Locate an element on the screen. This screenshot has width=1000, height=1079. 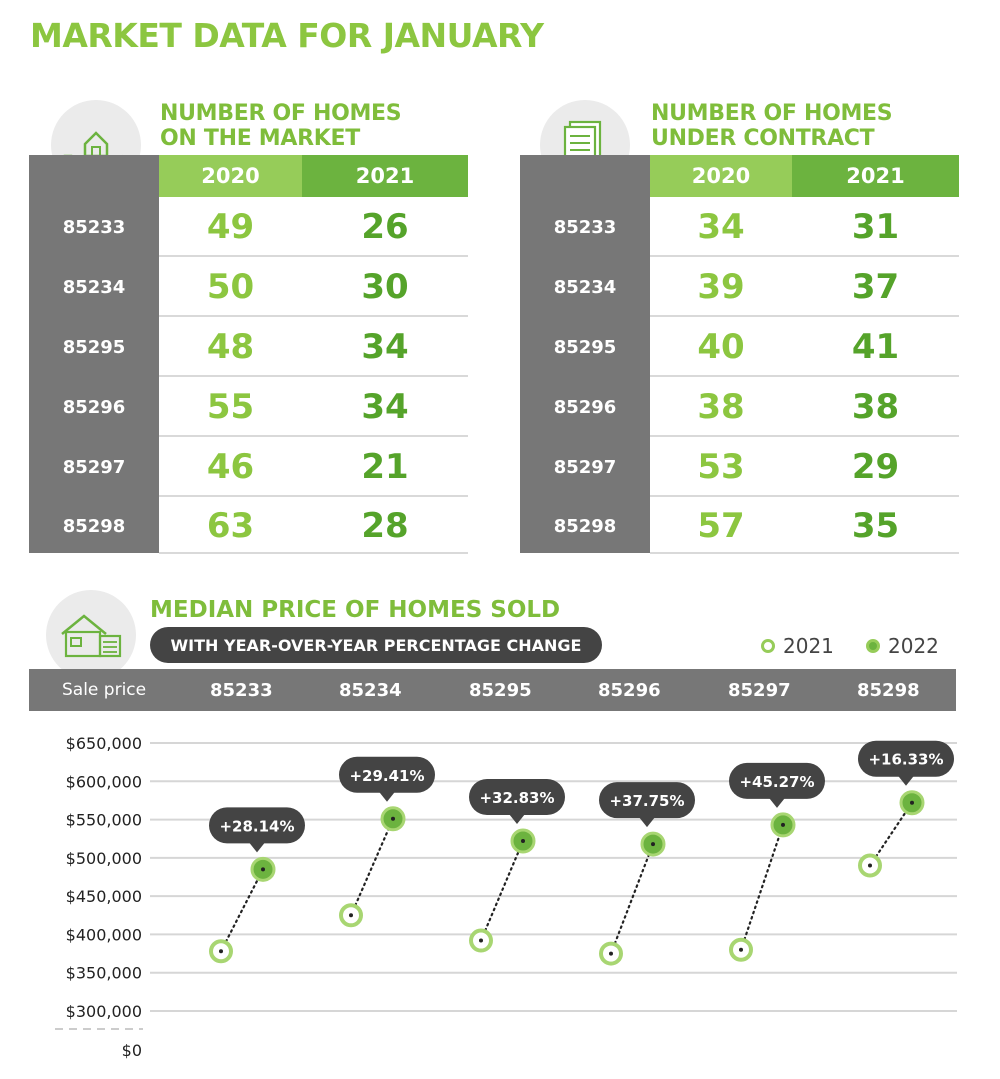
zip-label: 85296 is located at coordinates (94, 407).